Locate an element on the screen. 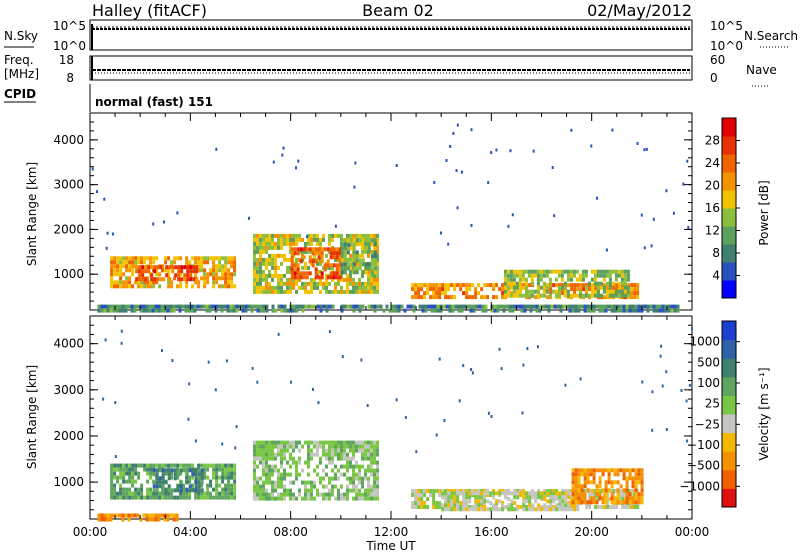 The width and height of the screenshot is (800, 554). x-tick-label: 16:00 is located at coordinates (491, 532).